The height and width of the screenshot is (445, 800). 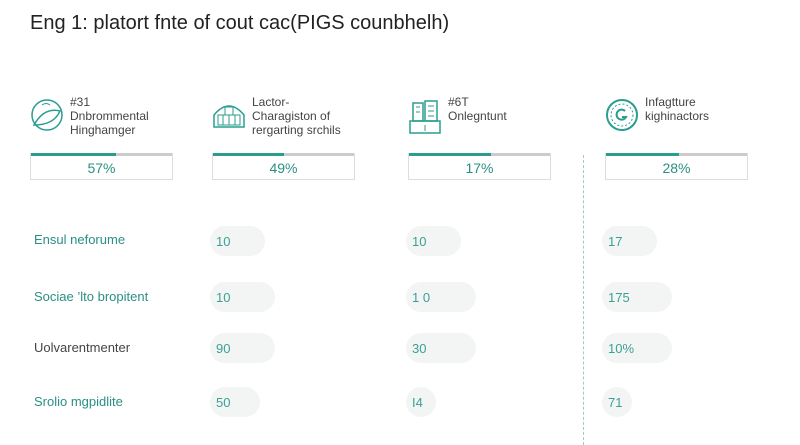 I want to click on card-heading: Infagtture kighinactors, so click(x=677, y=109).